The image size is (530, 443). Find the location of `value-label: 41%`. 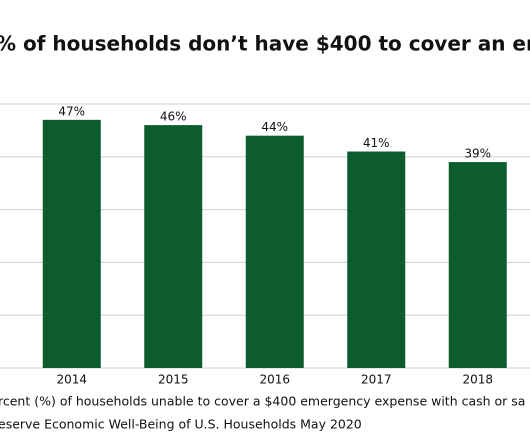

value-label: 41% is located at coordinates (376, 143).